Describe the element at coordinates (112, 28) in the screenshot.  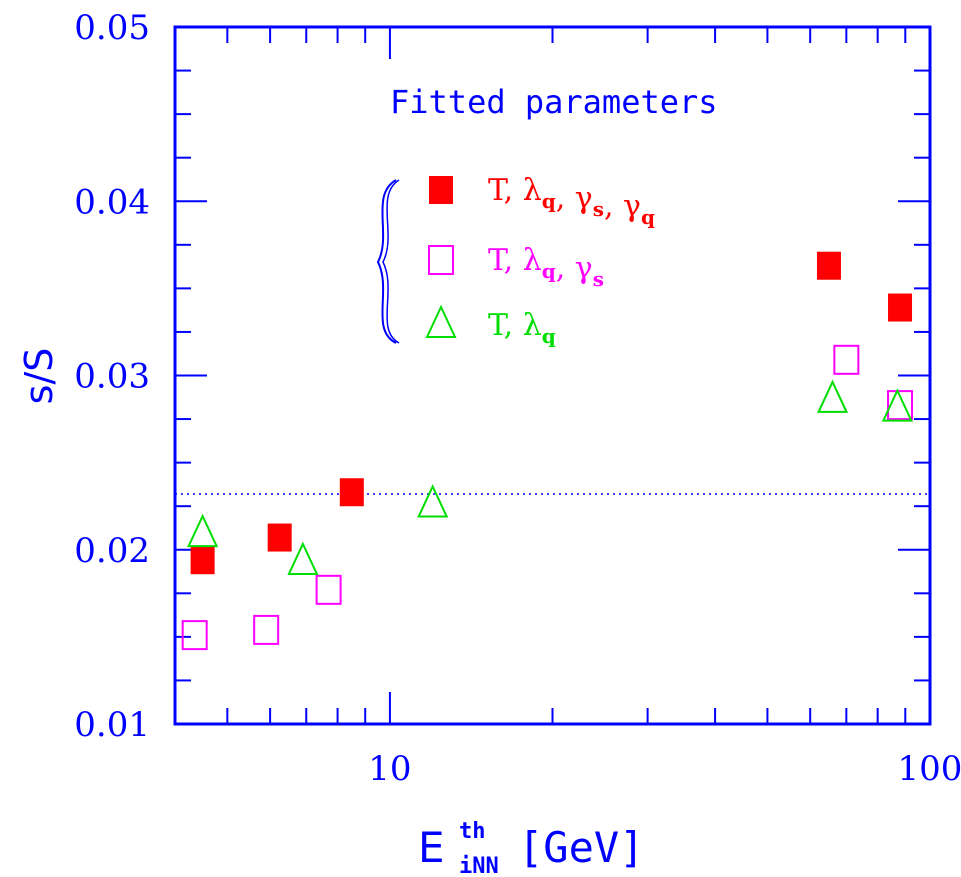
I see `y-tick-label: 0.05` at that location.